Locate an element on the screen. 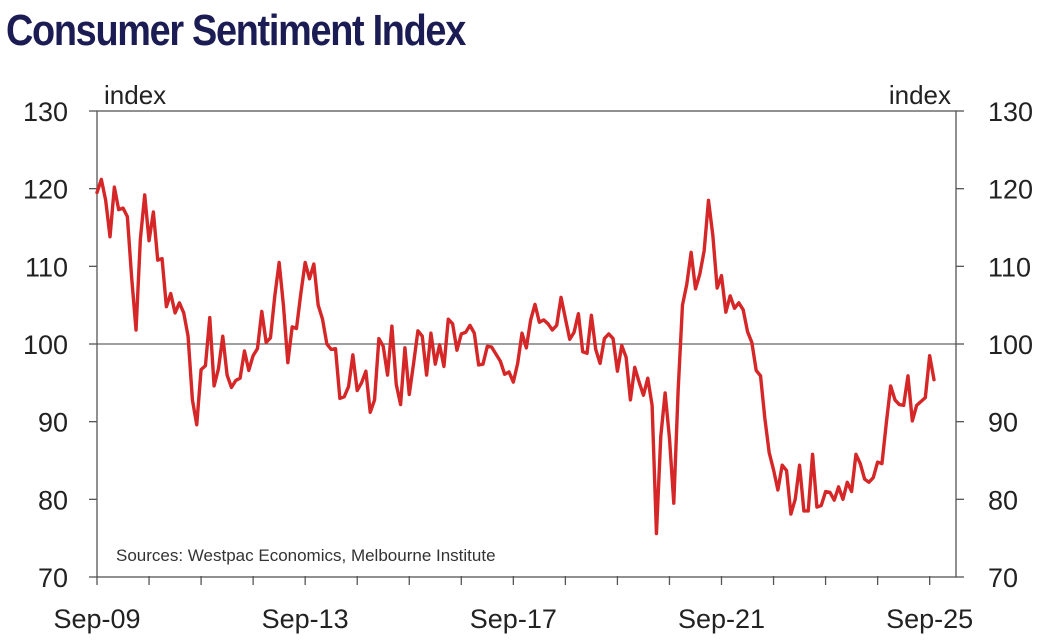 The width and height of the screenshot is (1048, 644). y-tick-label-right: 100 is located at coordinates (1010, 345).